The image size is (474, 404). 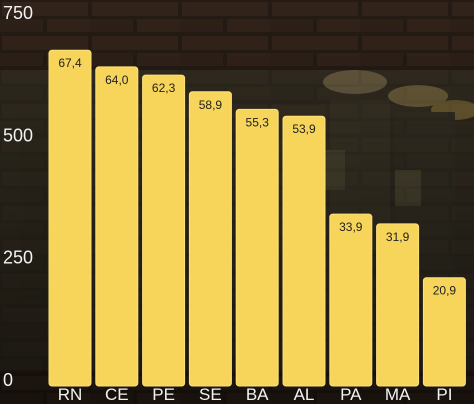 I want to click on y-tick-label: 250, so click(x=18, y=258).